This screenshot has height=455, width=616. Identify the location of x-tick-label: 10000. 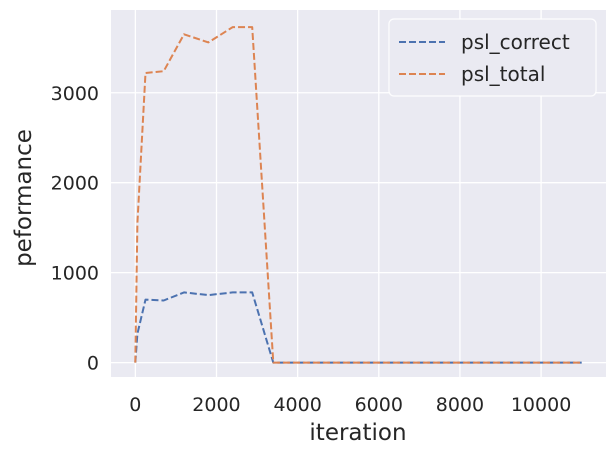
(541, 405).